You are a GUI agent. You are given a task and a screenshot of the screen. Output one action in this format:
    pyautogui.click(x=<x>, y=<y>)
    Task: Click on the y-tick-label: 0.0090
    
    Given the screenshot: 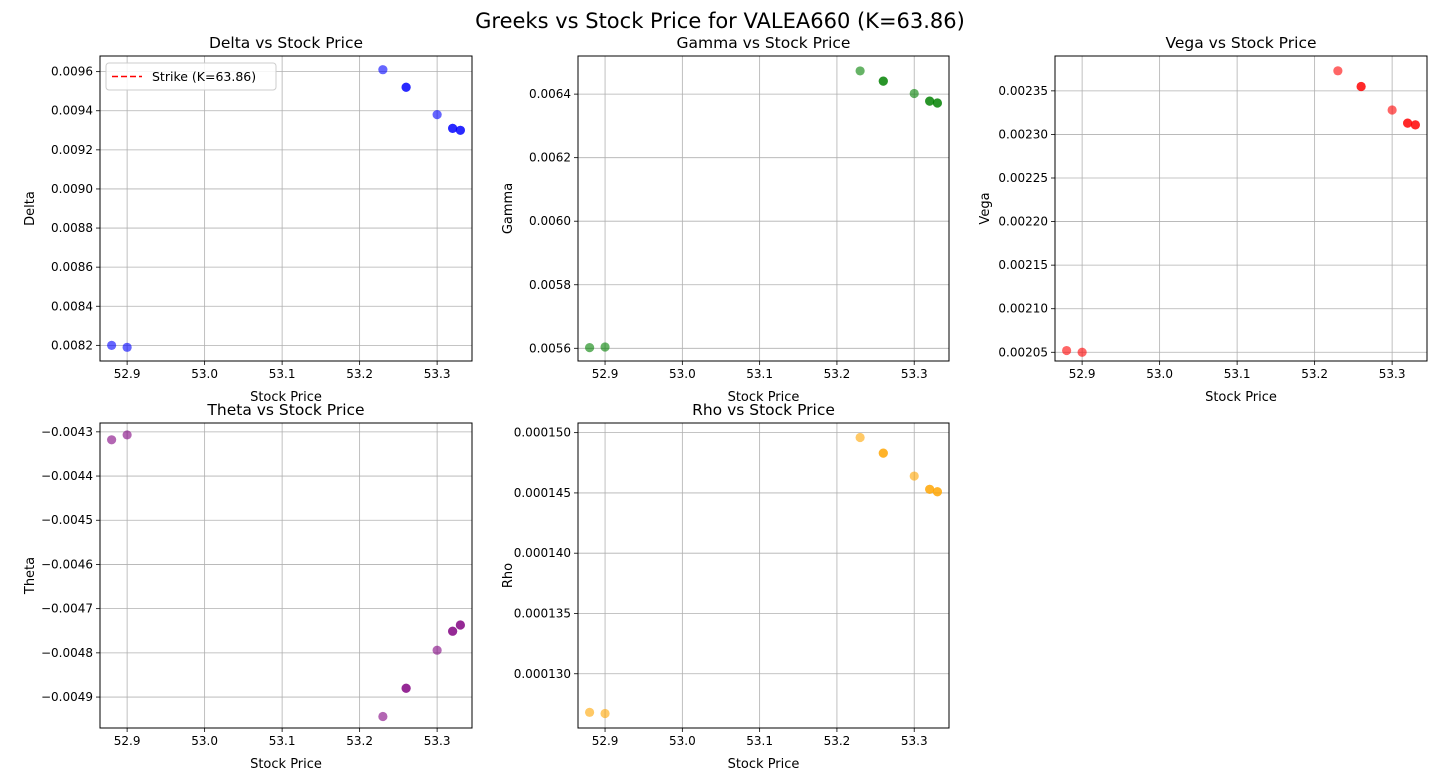 What is the action you would take?
    pyautogui.click(x=72, y=189)
    